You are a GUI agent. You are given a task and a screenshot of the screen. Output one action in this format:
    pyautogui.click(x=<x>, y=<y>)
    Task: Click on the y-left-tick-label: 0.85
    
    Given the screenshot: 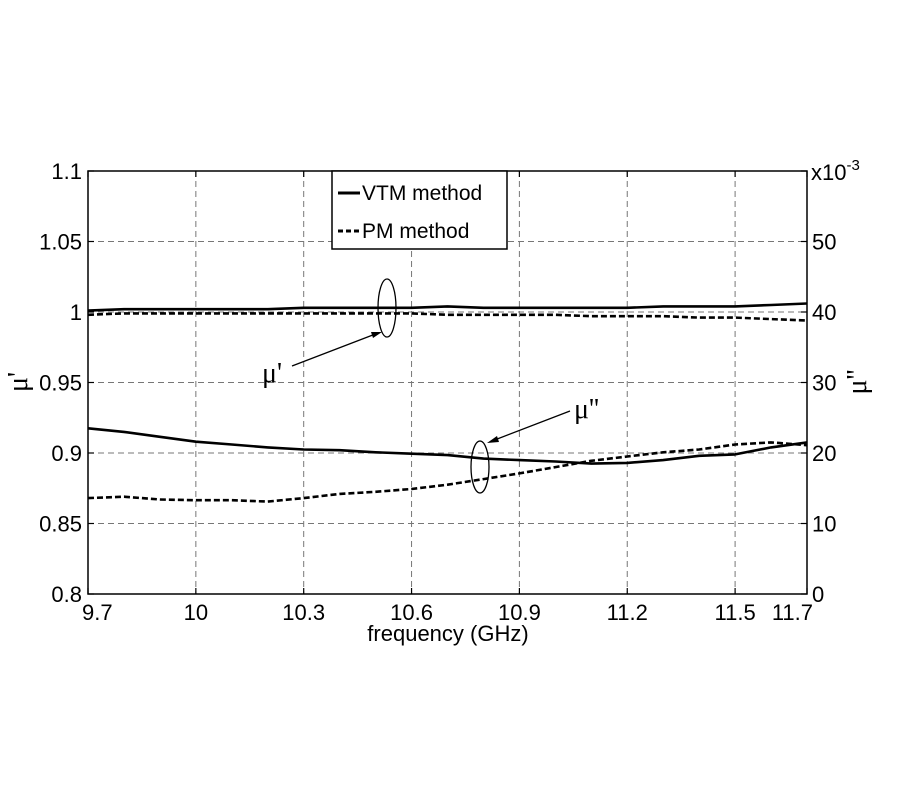 What is the action you would take?
    pyautogui.click(x=60, y=524)
    